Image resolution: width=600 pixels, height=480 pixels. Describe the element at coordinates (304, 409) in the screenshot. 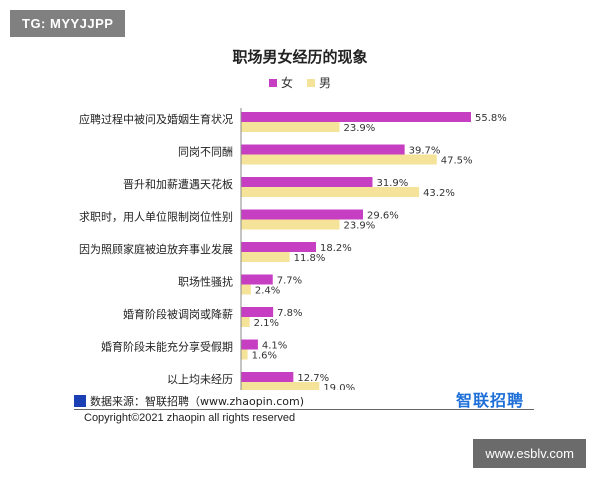

I see `footer-divider` at that location.